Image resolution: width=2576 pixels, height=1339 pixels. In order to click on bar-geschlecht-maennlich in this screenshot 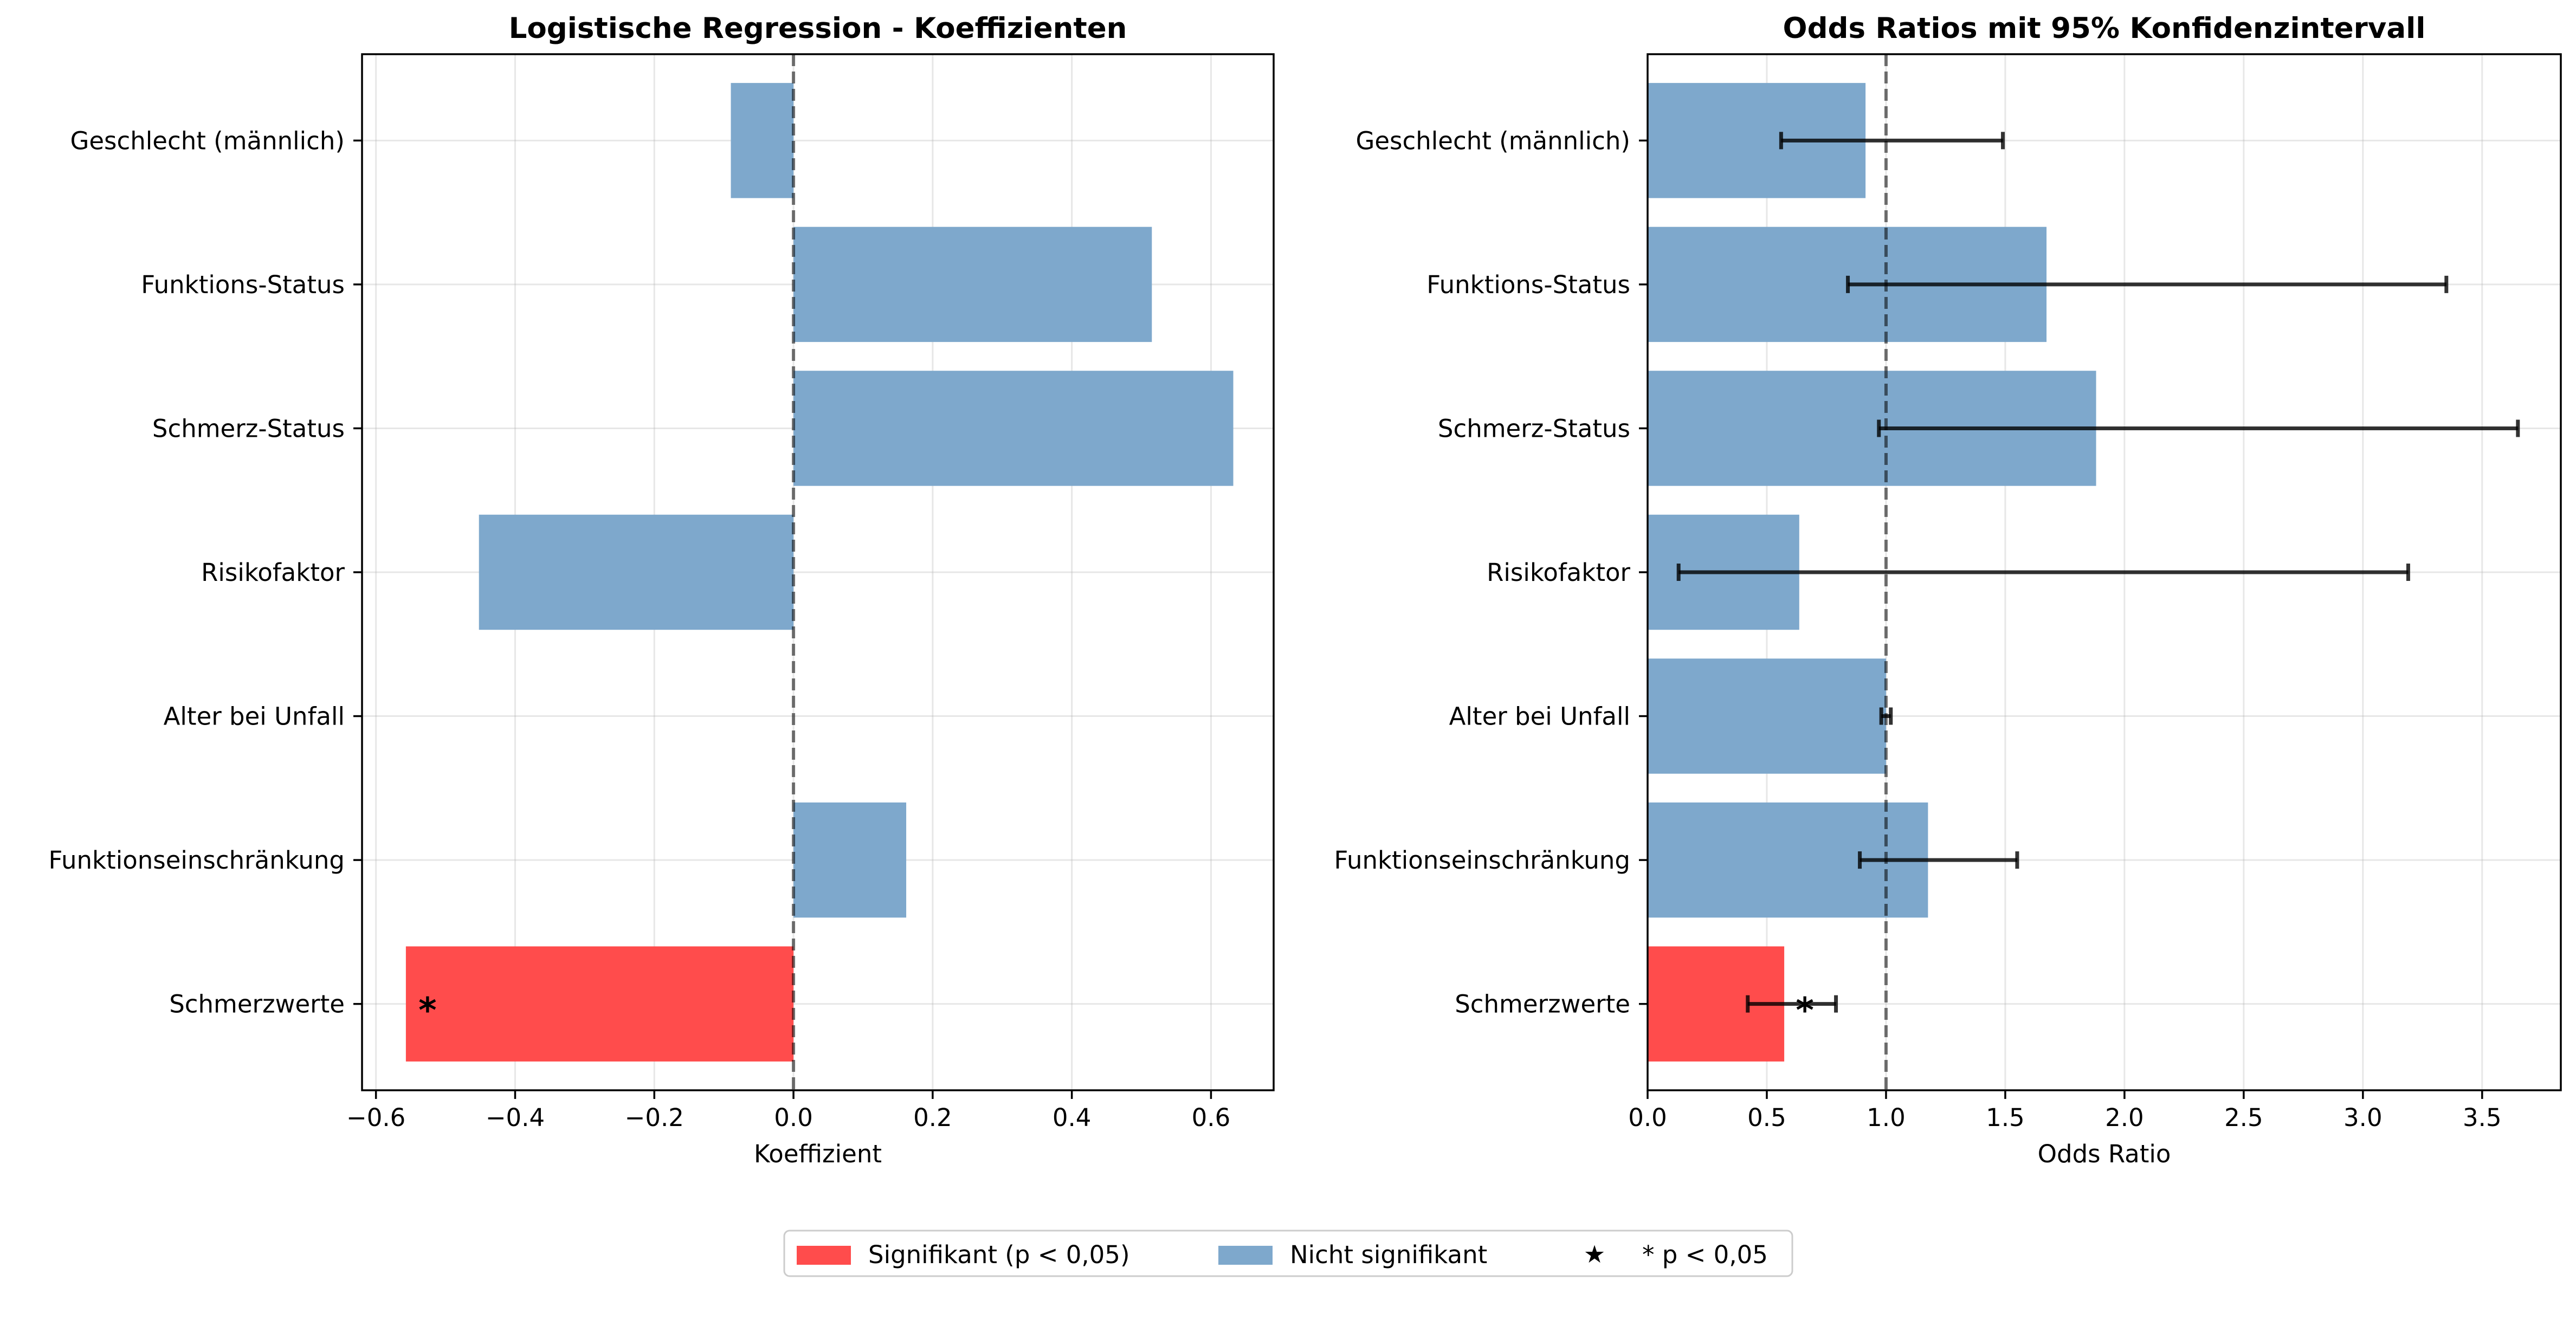, I will do `click(762, 140)`.